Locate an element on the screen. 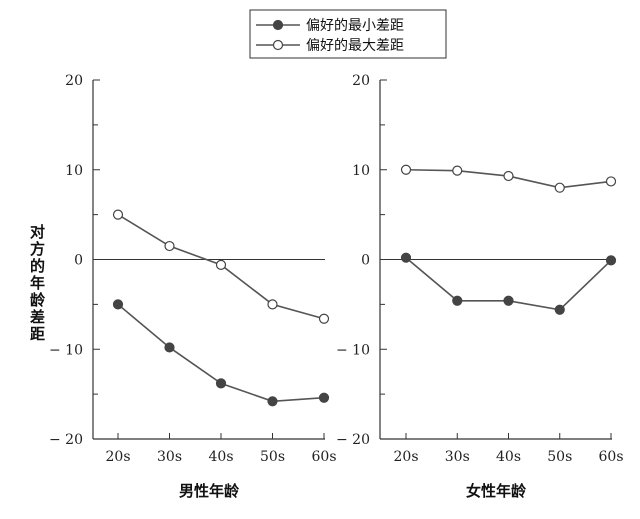  female-y-tick-label: 10 is located at coordinates (361, 171).